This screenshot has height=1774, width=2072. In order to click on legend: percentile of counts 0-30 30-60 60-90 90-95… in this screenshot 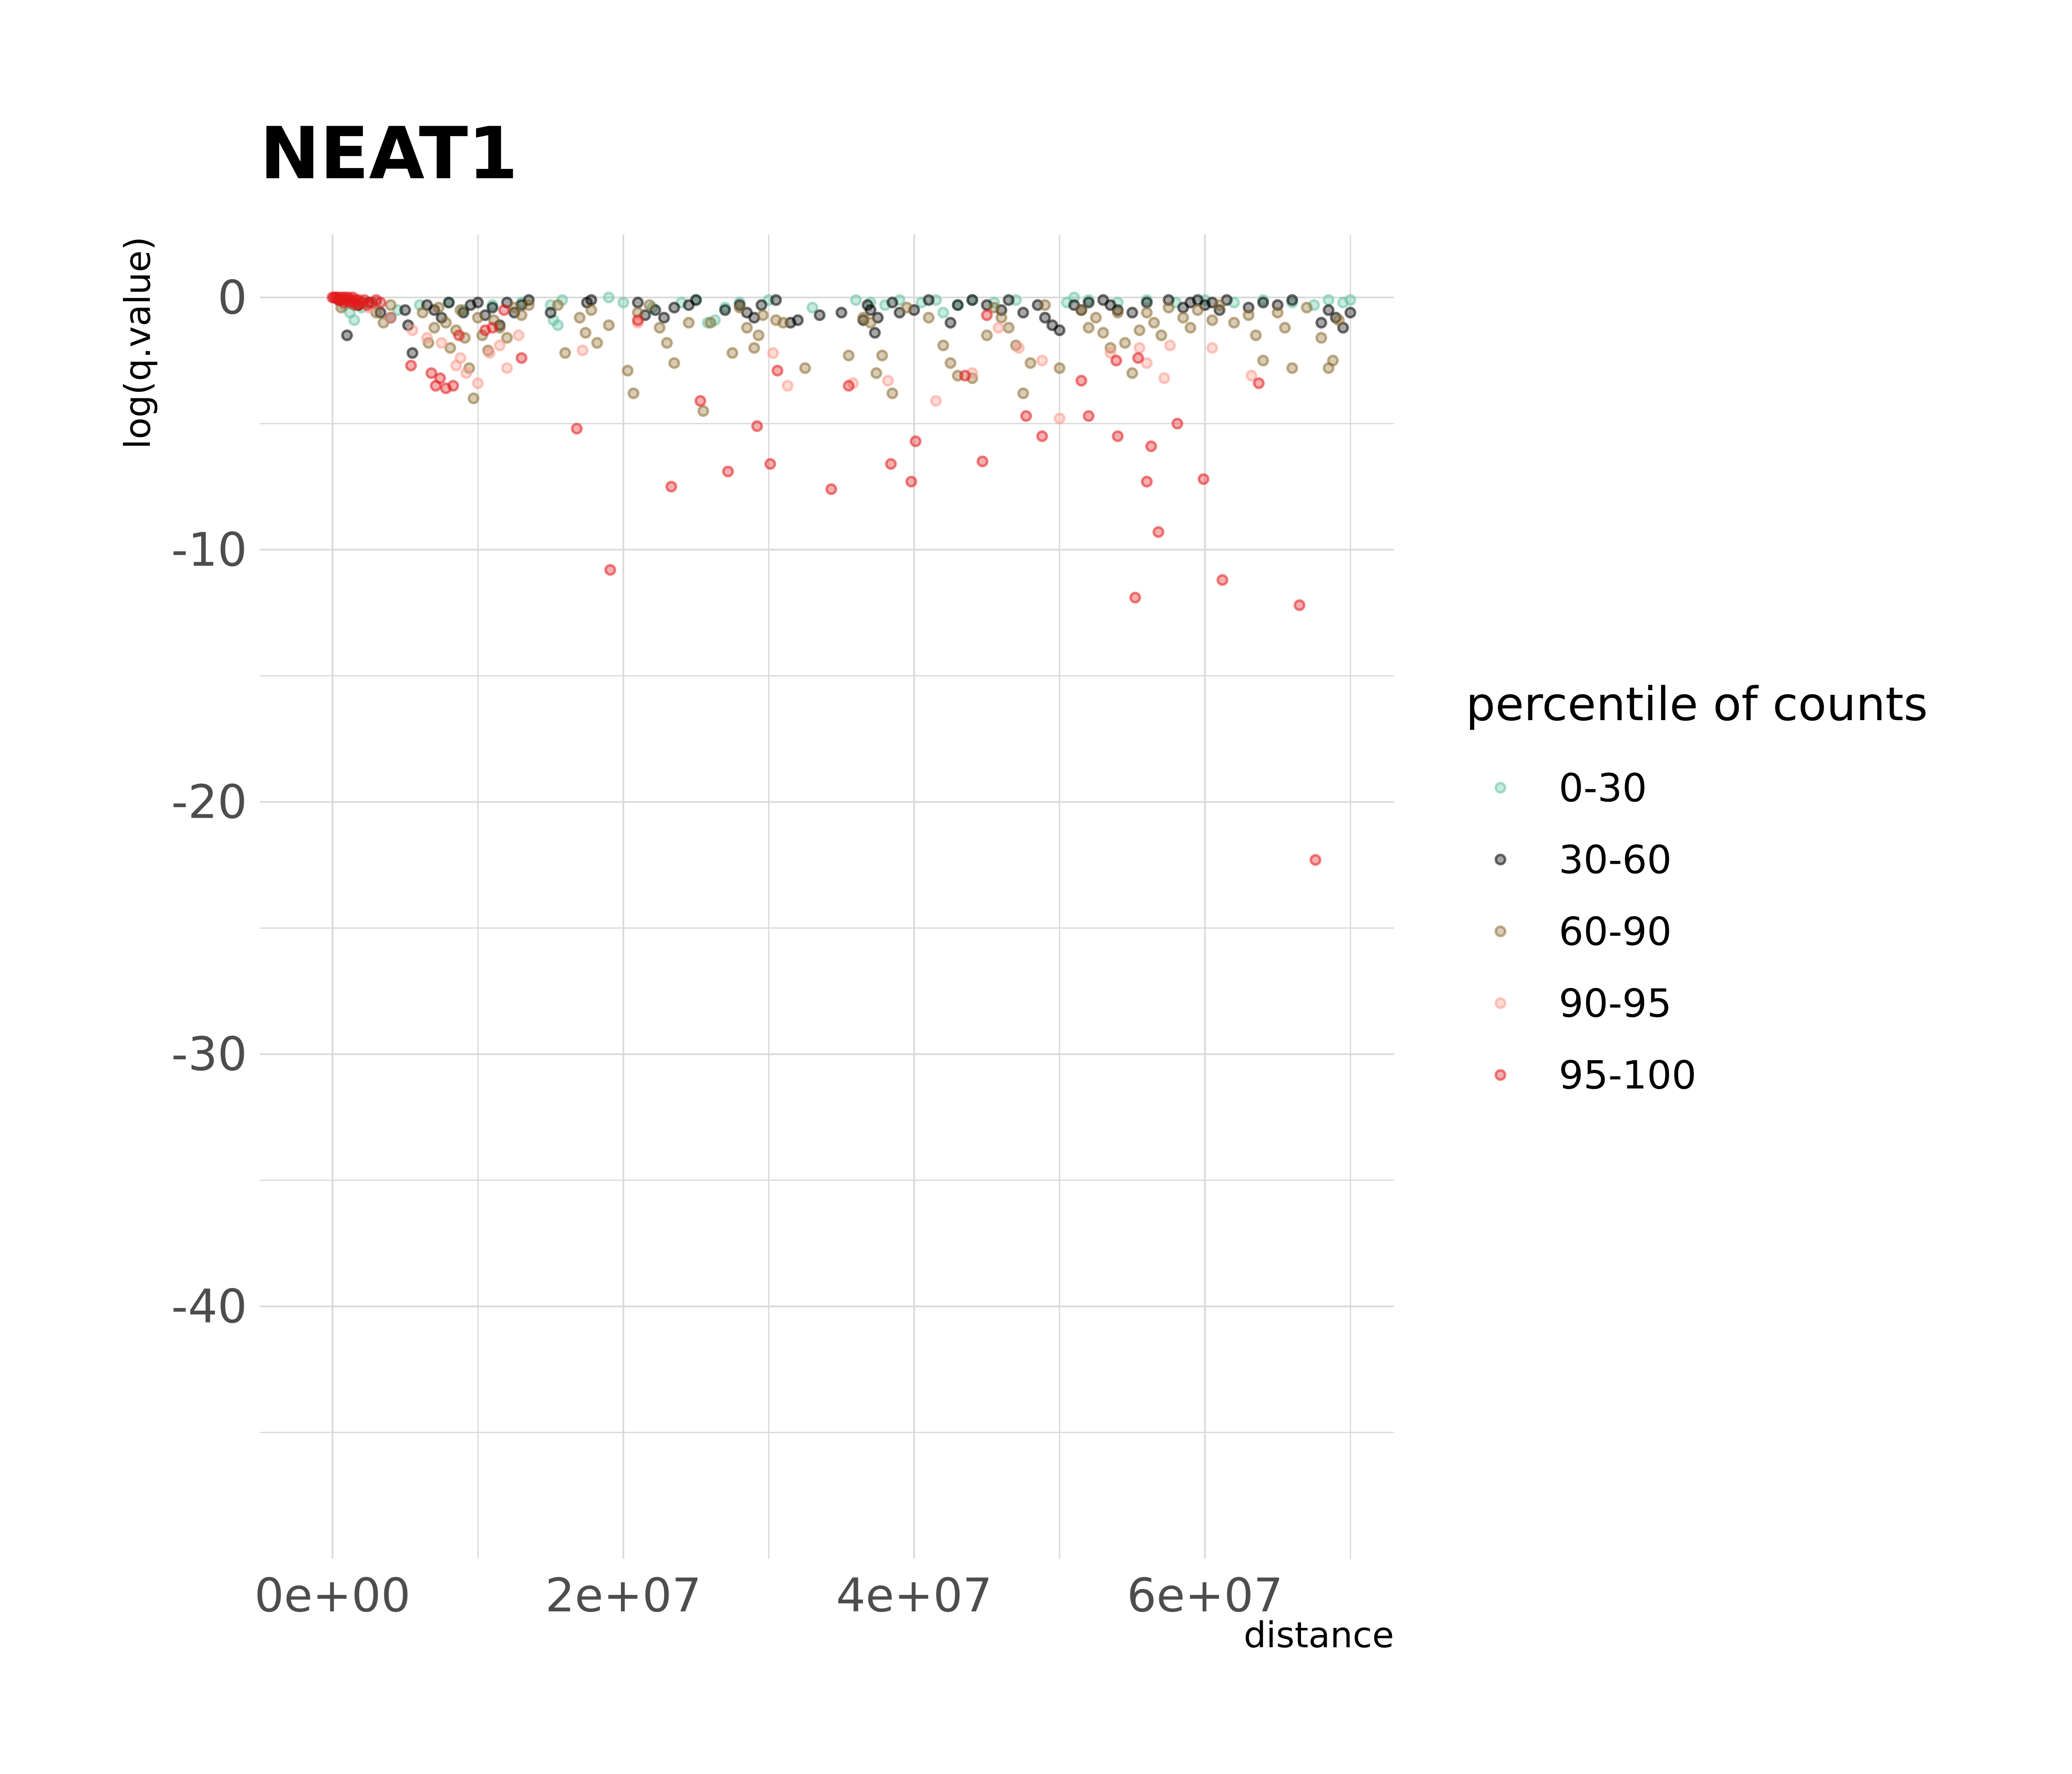, I will do `click(1697, 887)`.